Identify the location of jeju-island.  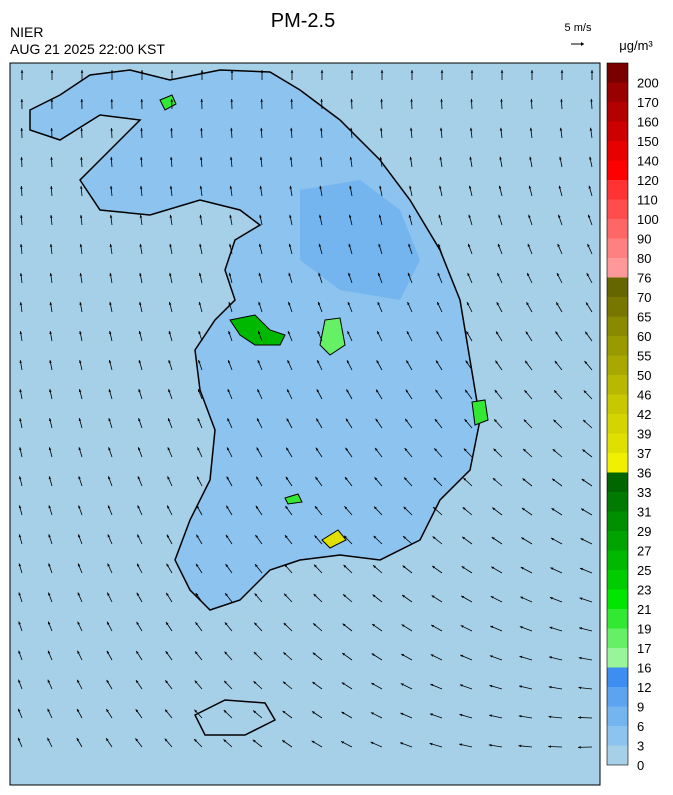
(235, 717).